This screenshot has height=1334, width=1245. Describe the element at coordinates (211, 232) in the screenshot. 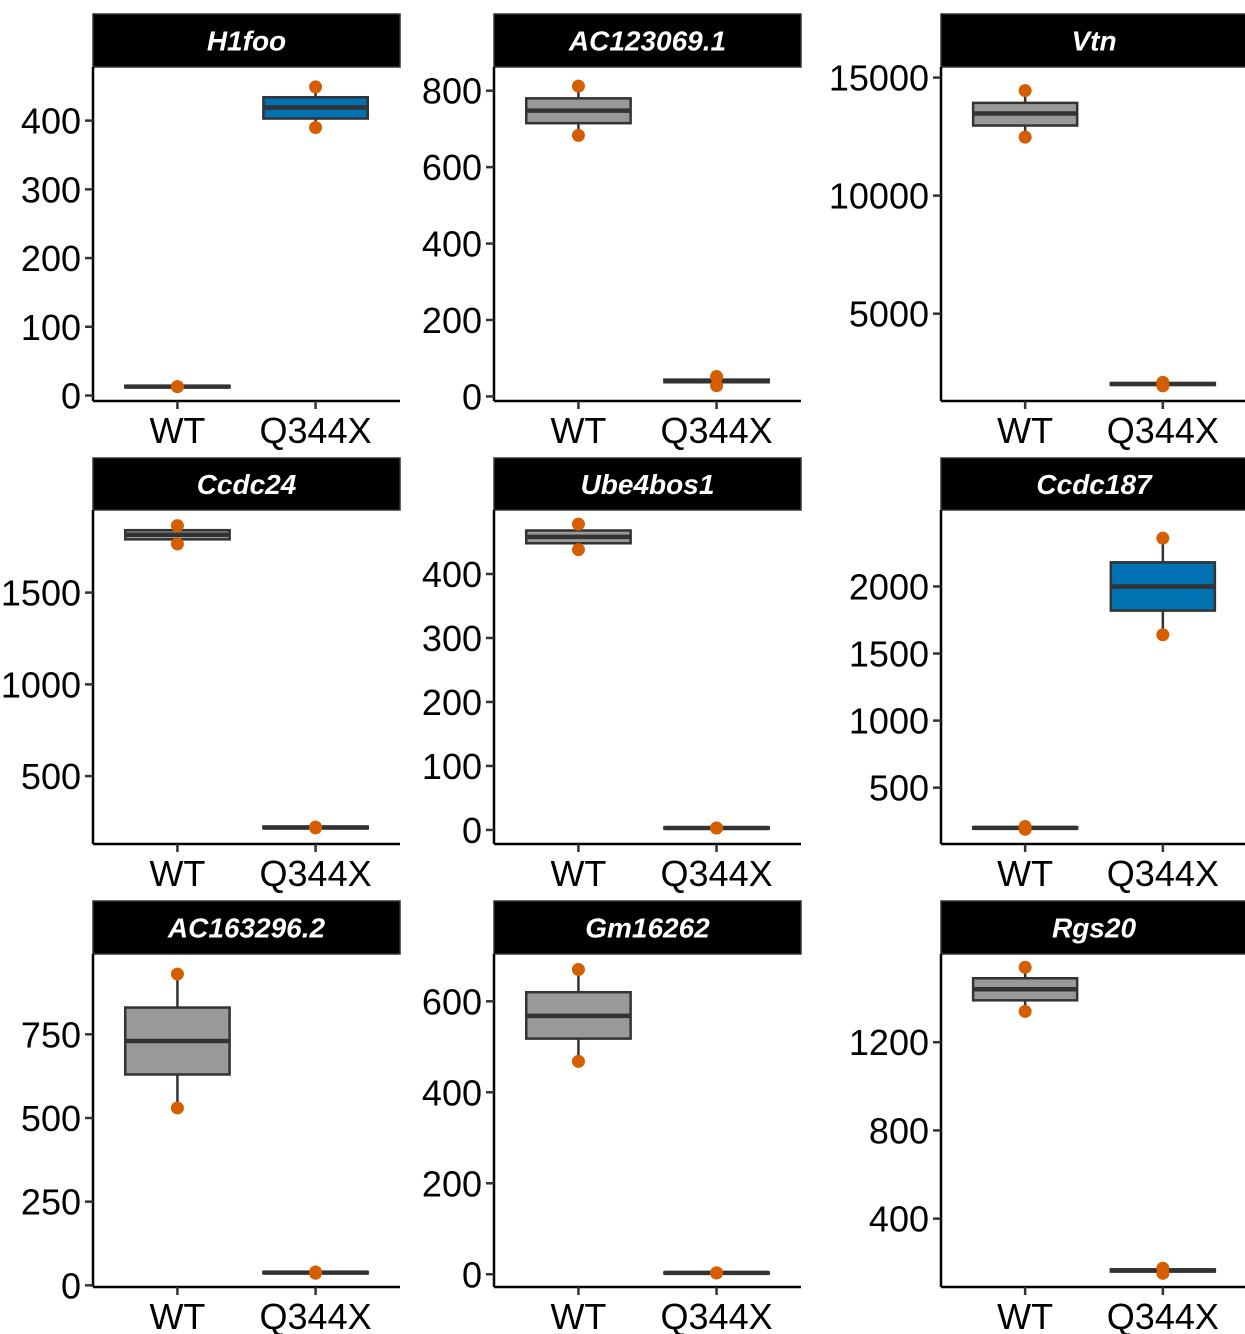

I see `facet-panel-1: H1foo 0 100 200 300 400 WT Q344X` at that location.